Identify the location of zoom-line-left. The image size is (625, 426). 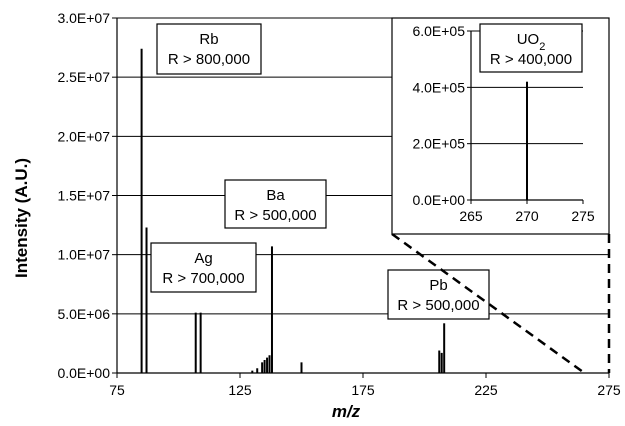
(488, 303).